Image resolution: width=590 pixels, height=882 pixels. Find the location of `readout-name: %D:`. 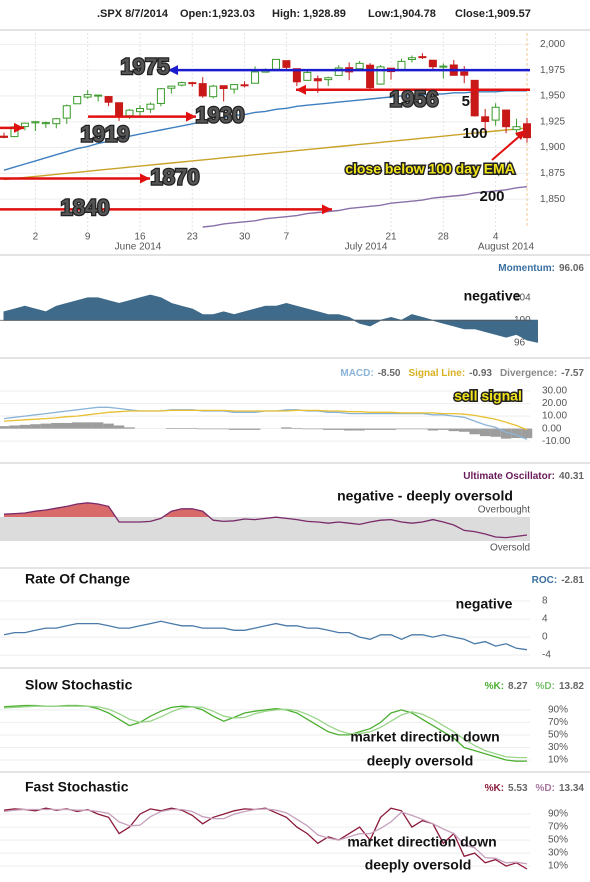

readout-name: %D: is located at coordinates (545, 686).